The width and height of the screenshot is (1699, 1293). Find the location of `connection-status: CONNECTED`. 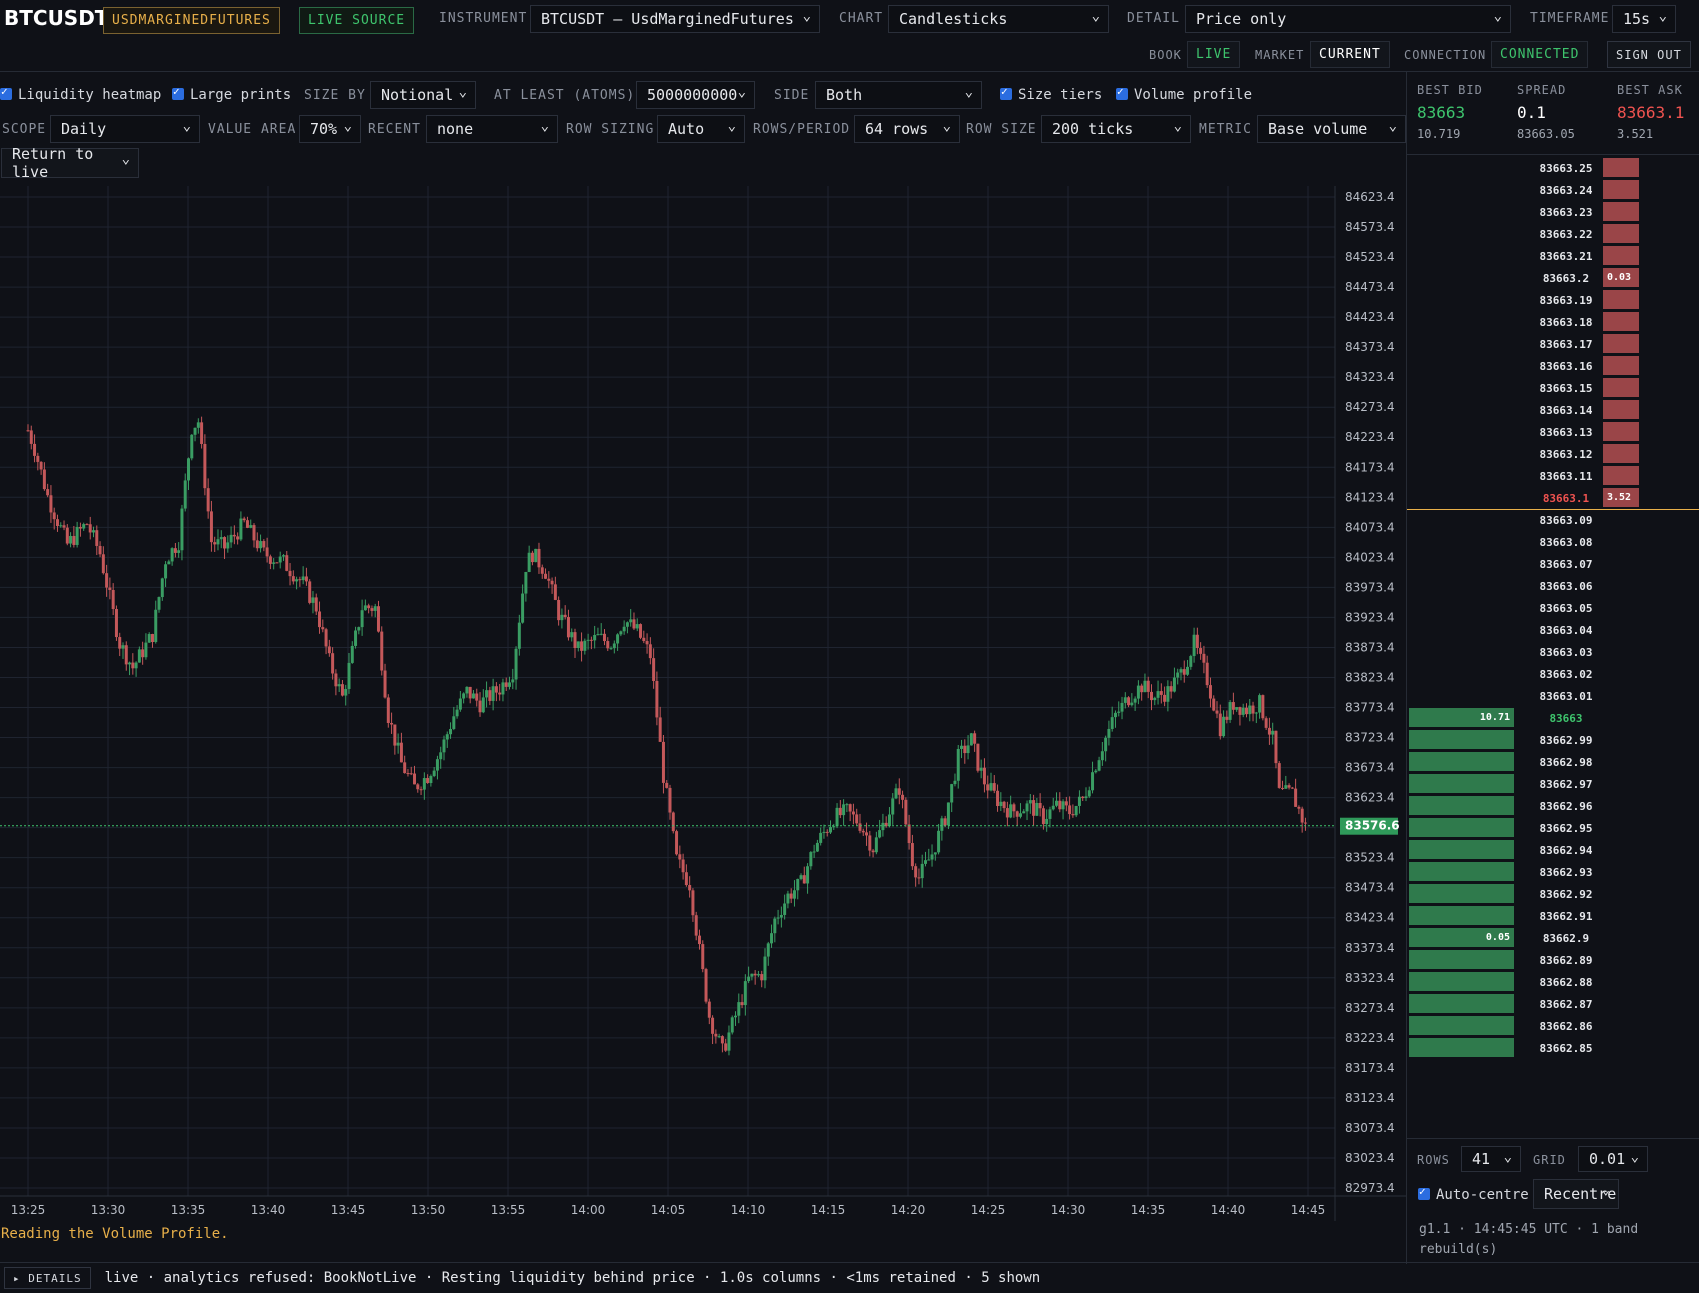

connection-status: CONNECTED is located at coordinates (1540, 54).